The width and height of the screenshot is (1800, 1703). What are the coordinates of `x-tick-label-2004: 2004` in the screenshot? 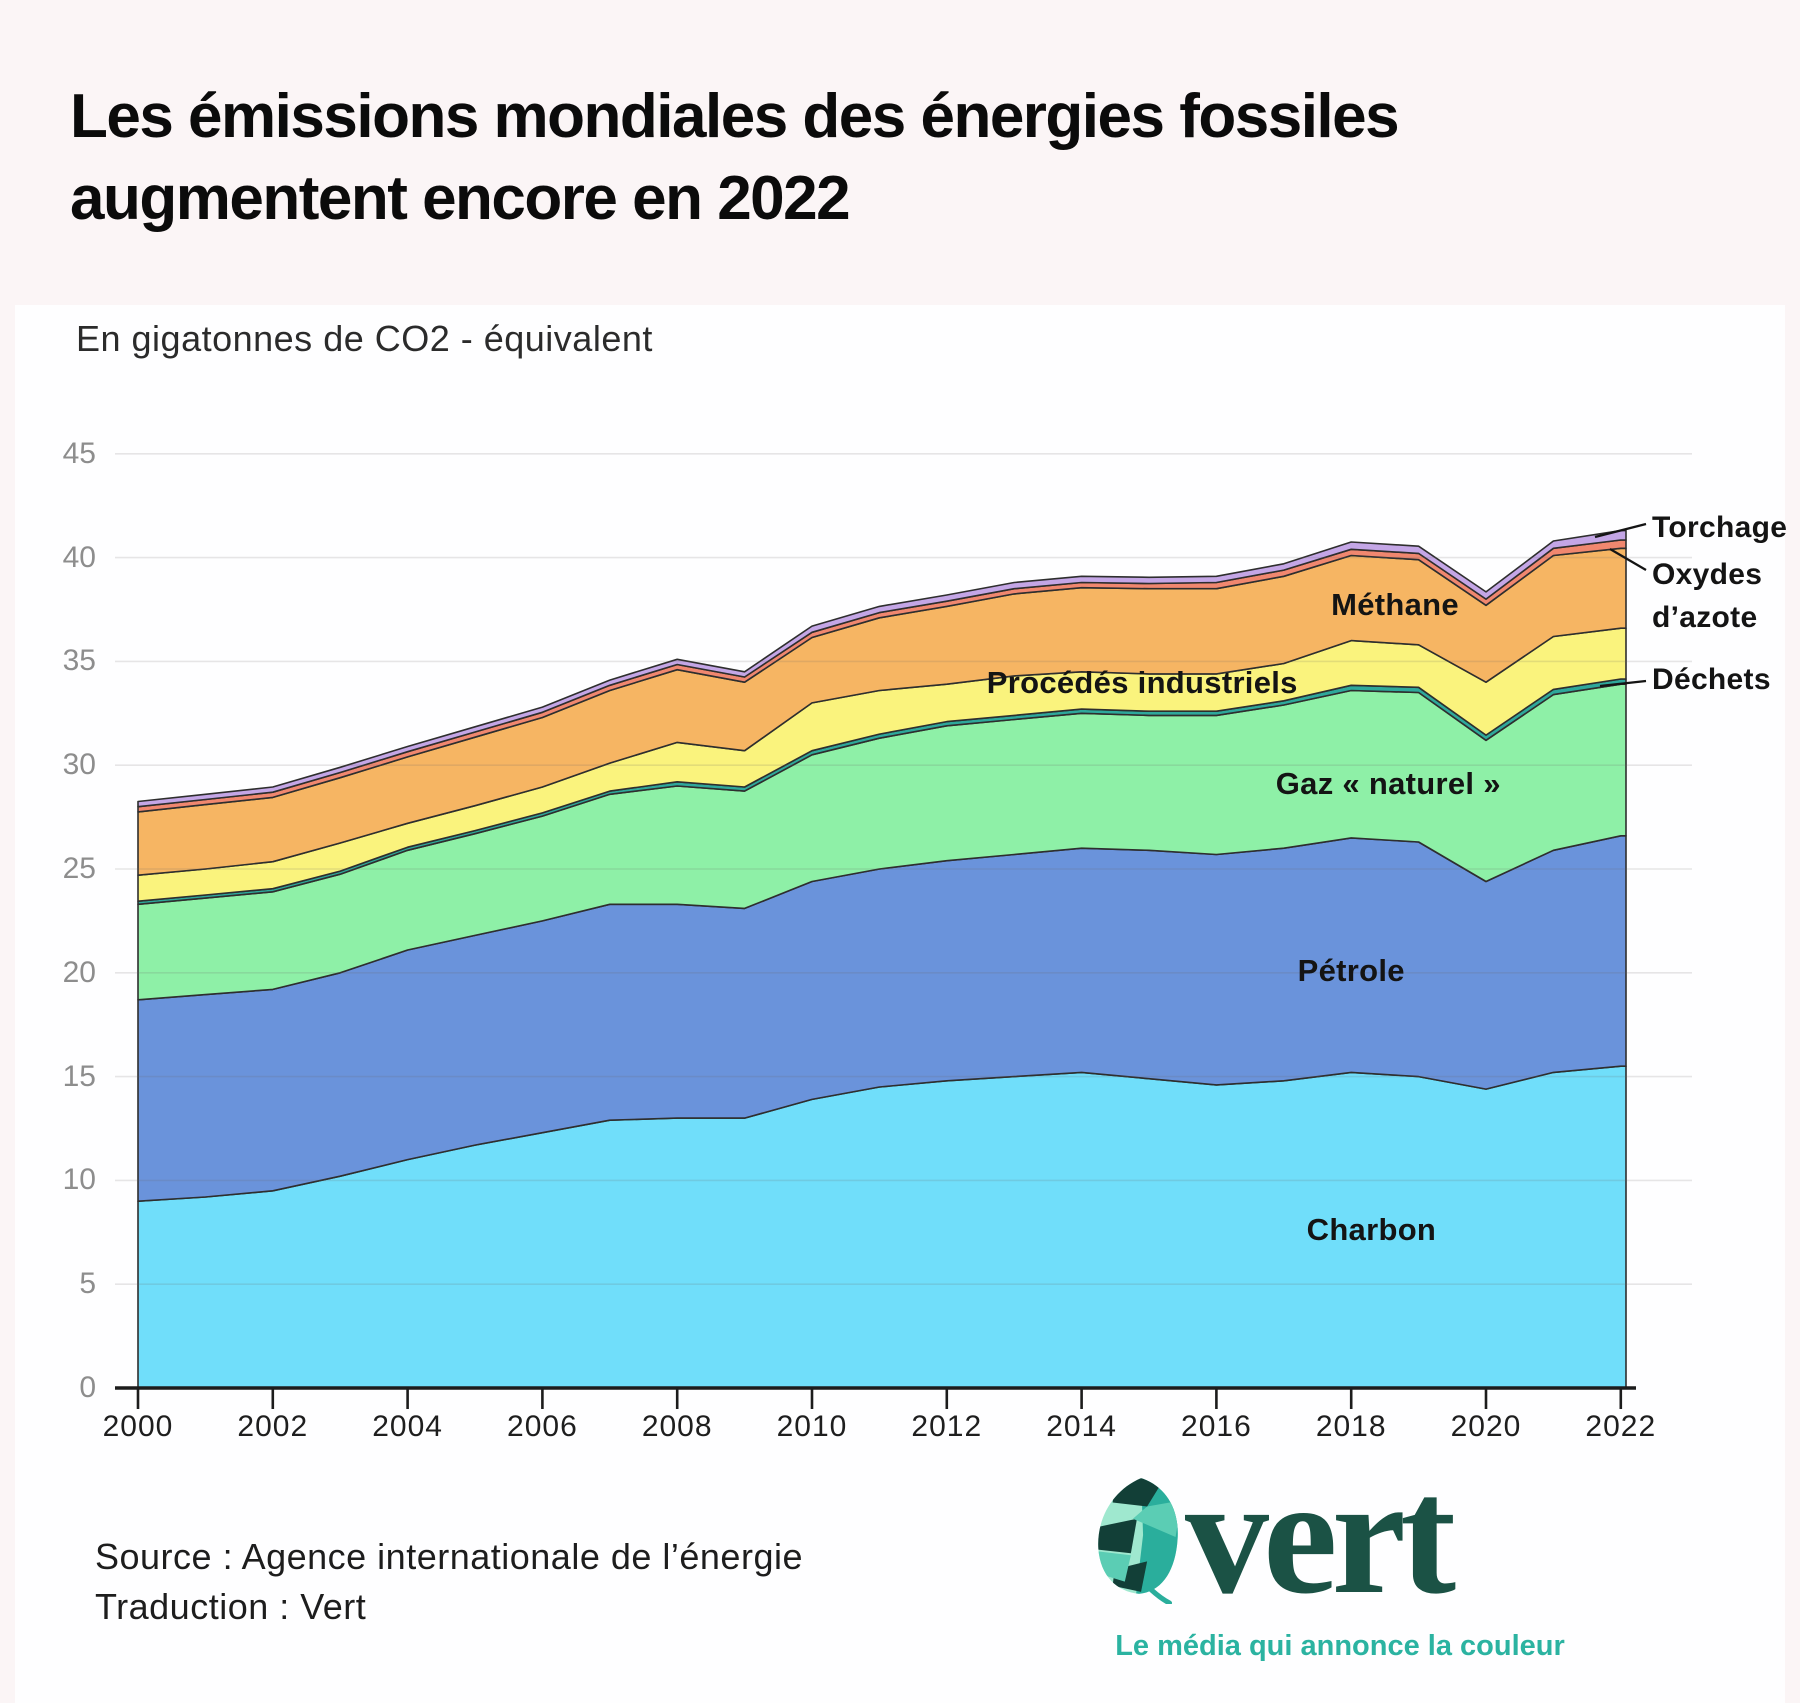 It's located at (407, 1426).